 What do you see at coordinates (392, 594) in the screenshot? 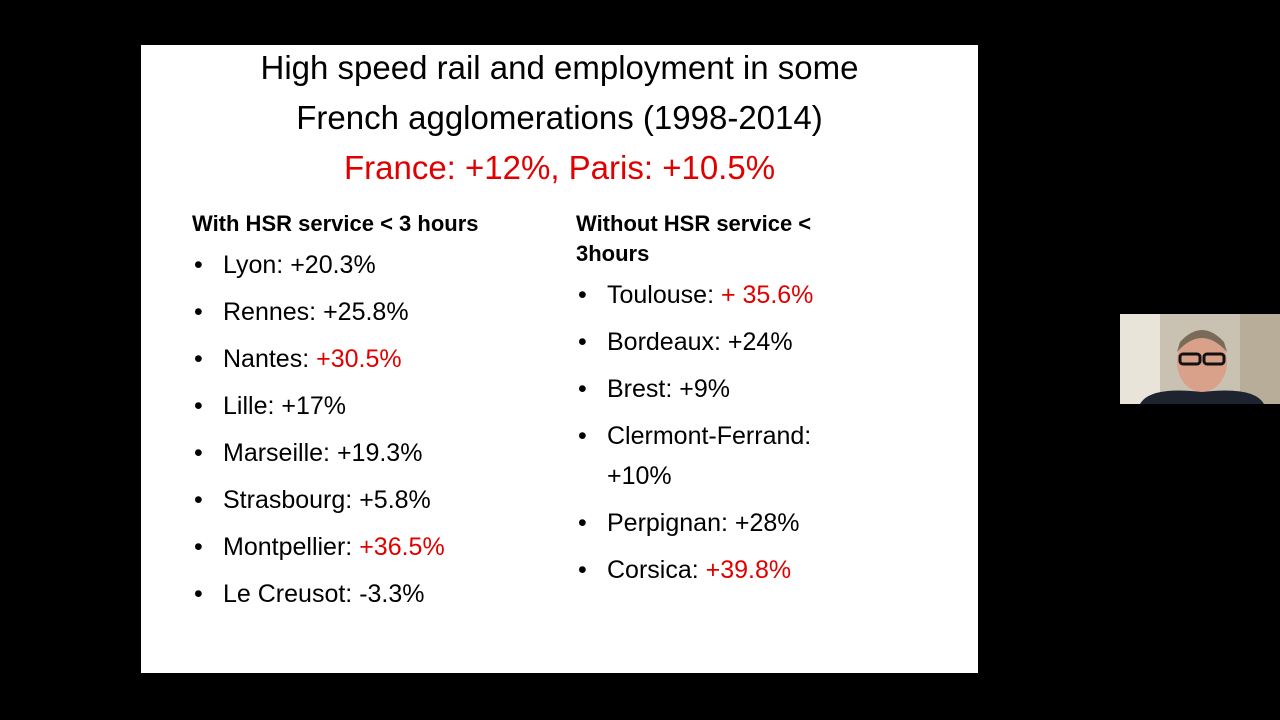
I see `item-value: -3.3%` at bounding box center [392, 594].